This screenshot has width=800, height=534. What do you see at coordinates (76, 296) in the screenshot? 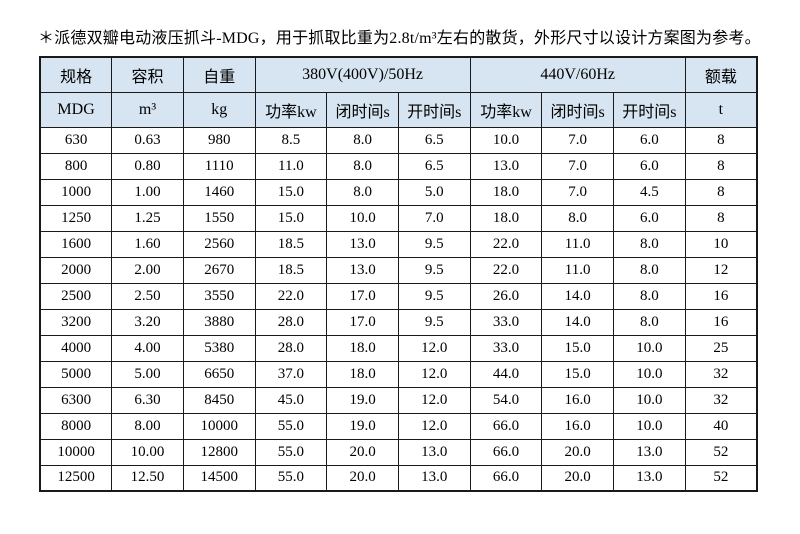
I see `table-cell: 2500` at bounding box center [76, 296].